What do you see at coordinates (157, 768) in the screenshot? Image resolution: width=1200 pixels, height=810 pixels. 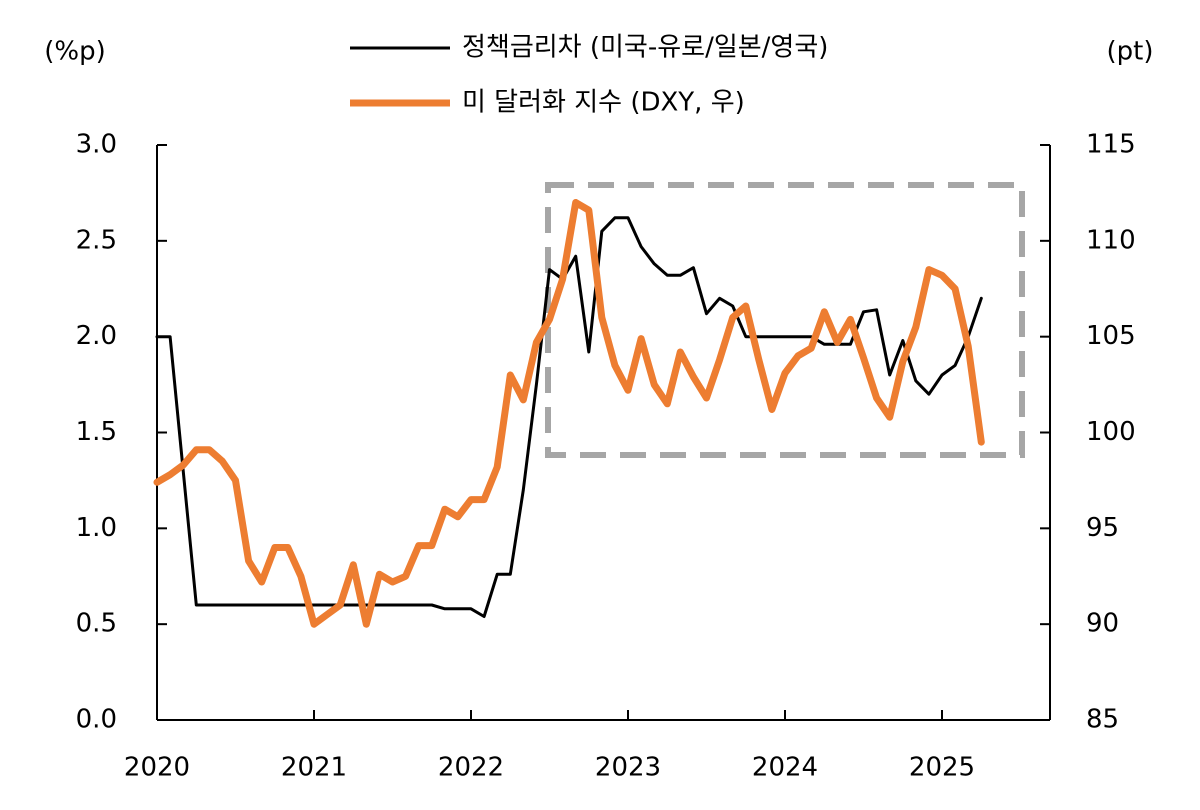 I see `x-tick-label: 2020` at bounding box center [157, 768].